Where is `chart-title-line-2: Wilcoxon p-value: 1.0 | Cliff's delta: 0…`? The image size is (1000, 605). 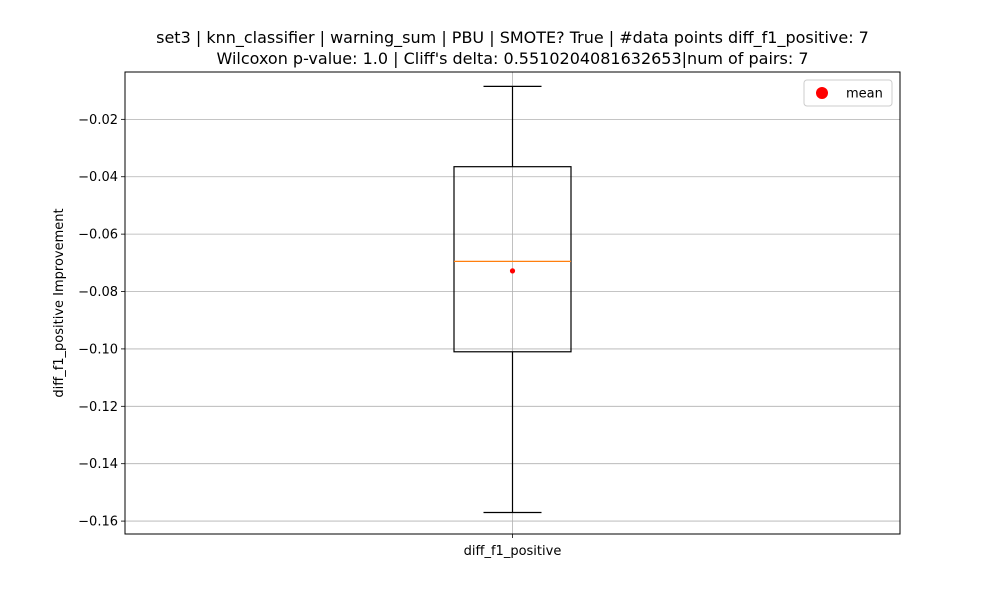
chart-title-line-2: Wilcoxon p-value: 1.0 | Cliff's delta: 0… is located at coordinates (512, 58).